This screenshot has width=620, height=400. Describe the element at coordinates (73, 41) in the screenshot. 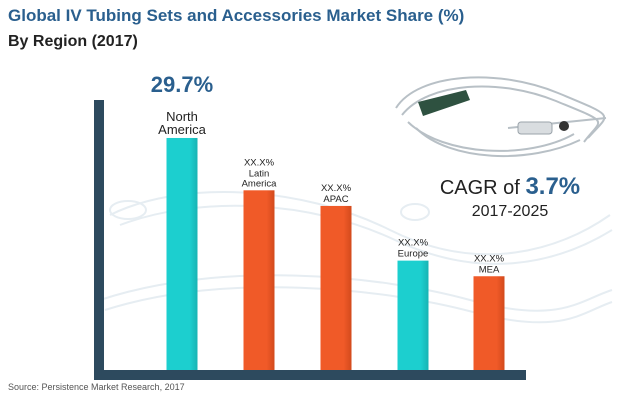

I see `chart-subtitle: By Region (2017)` at that location.